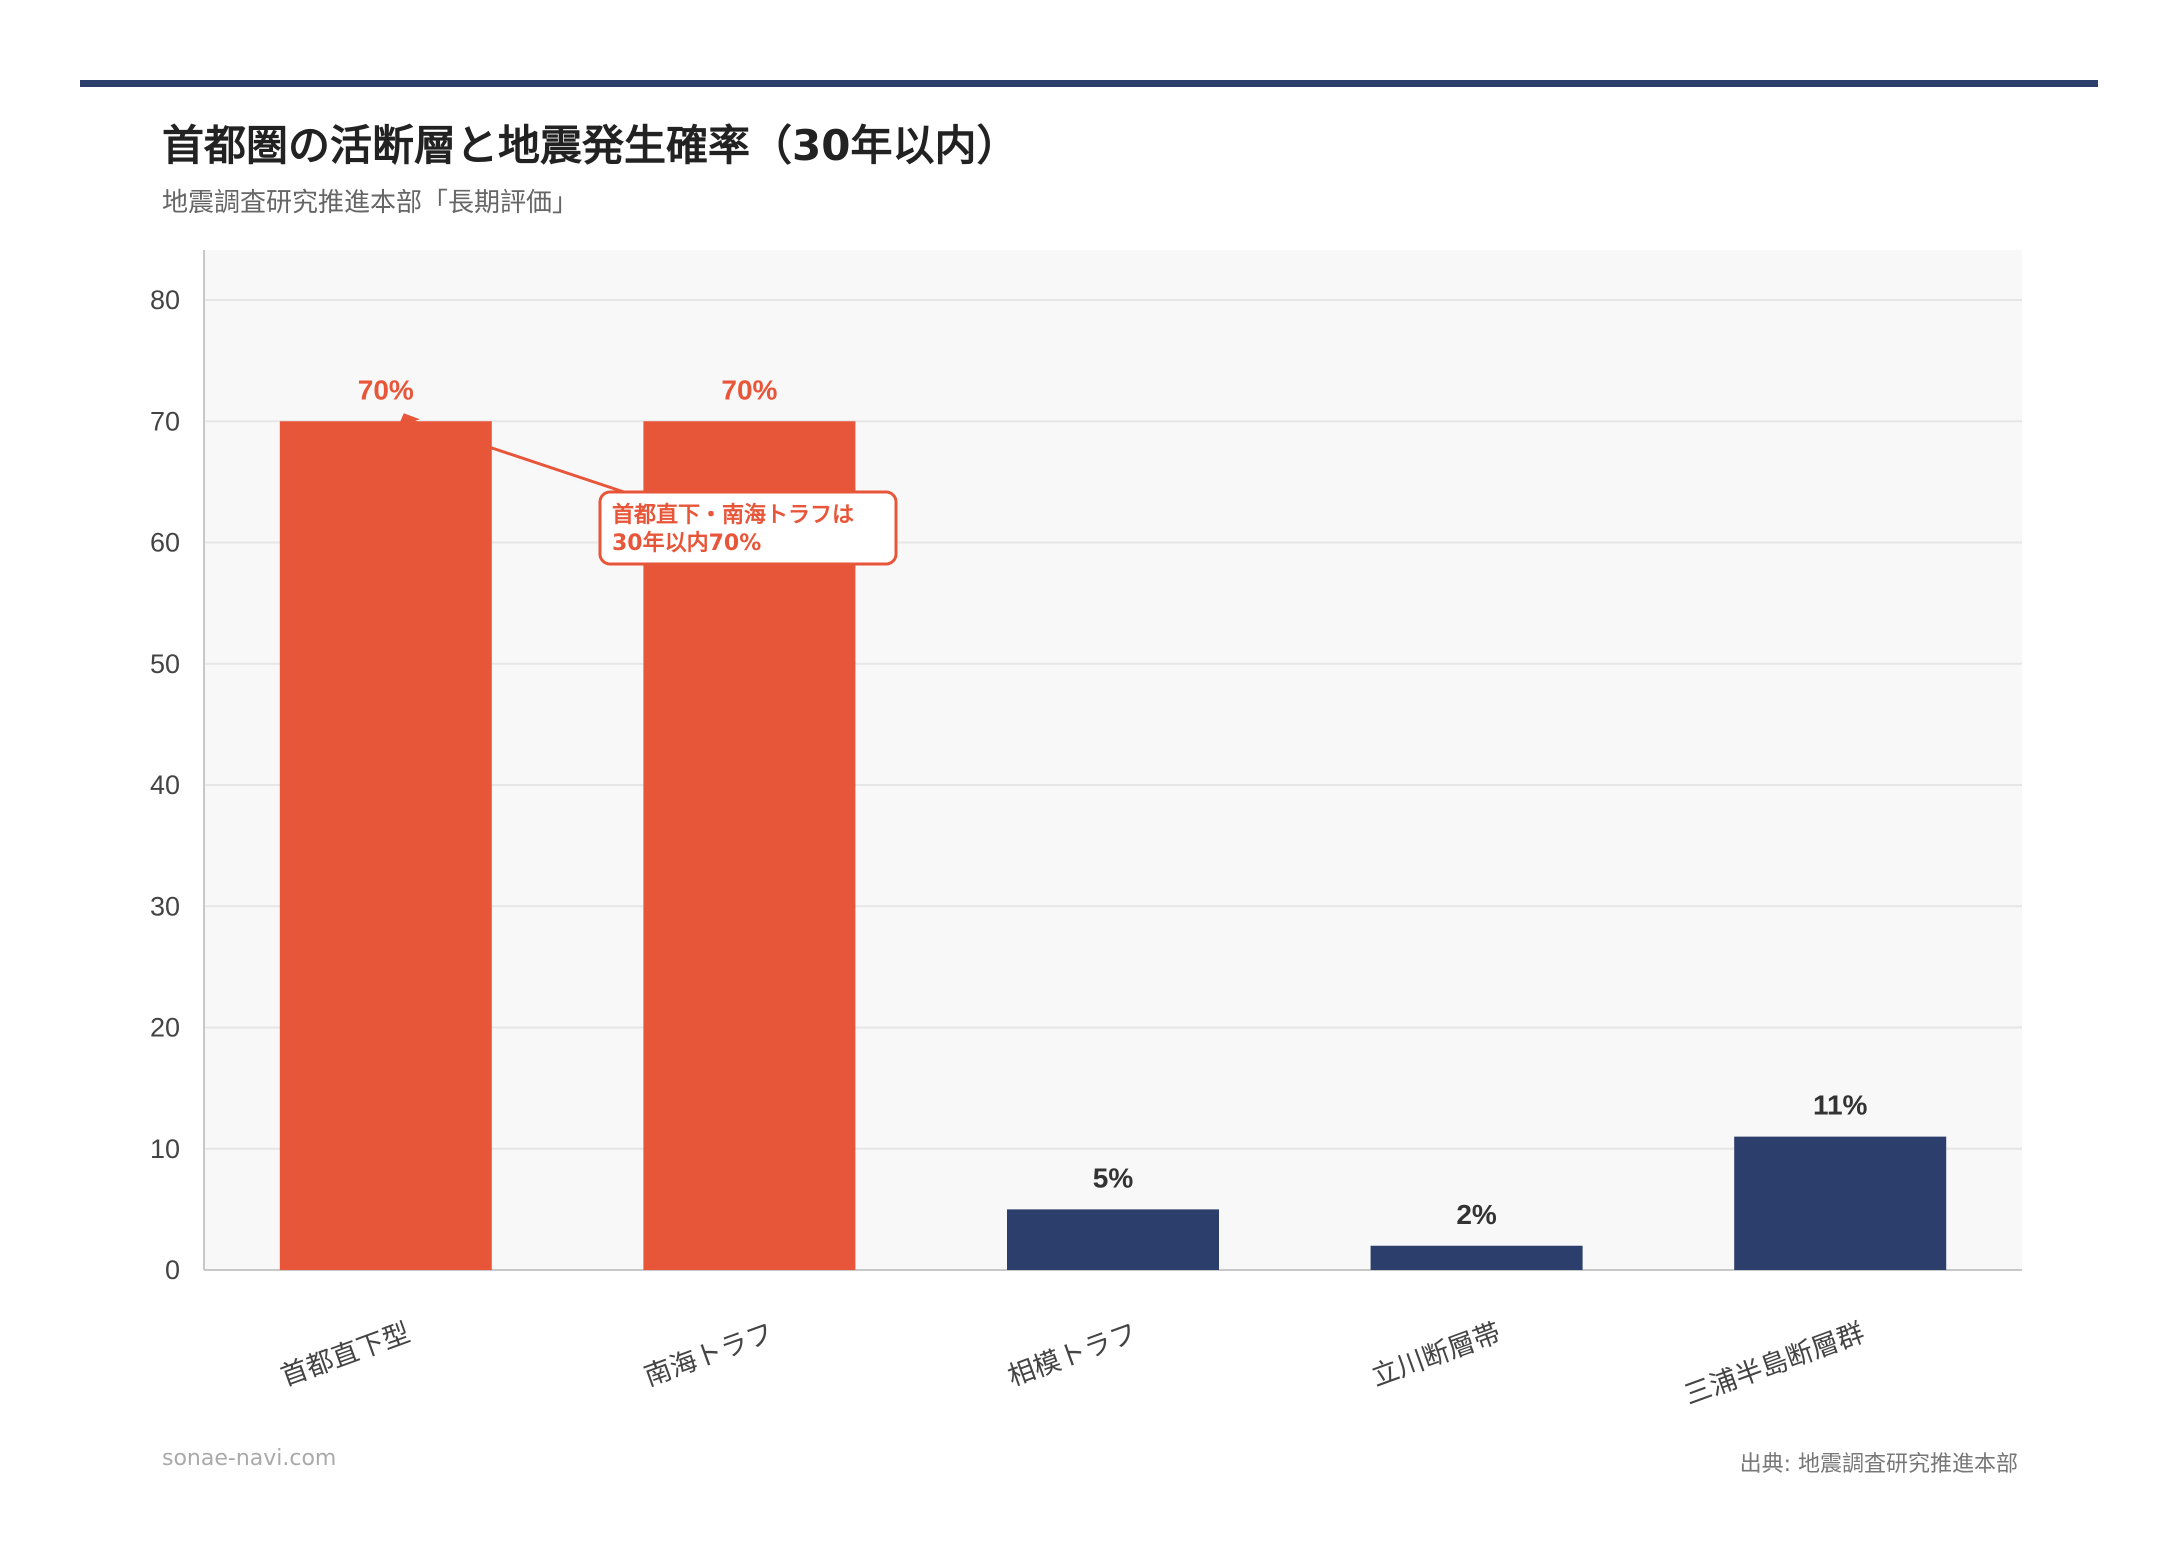 Image resolution: width=2160 pixels, height=1544 pixels. Describe the element at coordinates (515, 455) in the screenshot. I see `annotation-leader` at that location.